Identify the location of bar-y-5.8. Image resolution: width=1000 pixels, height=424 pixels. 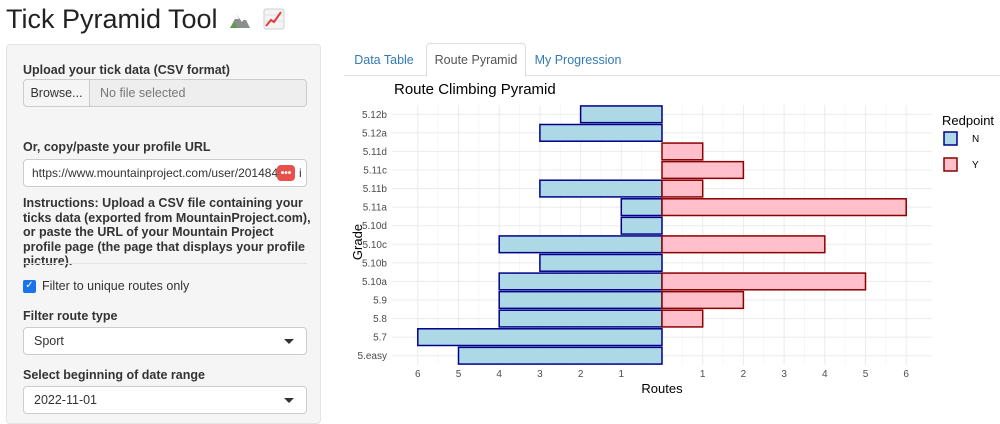
(682, 318).